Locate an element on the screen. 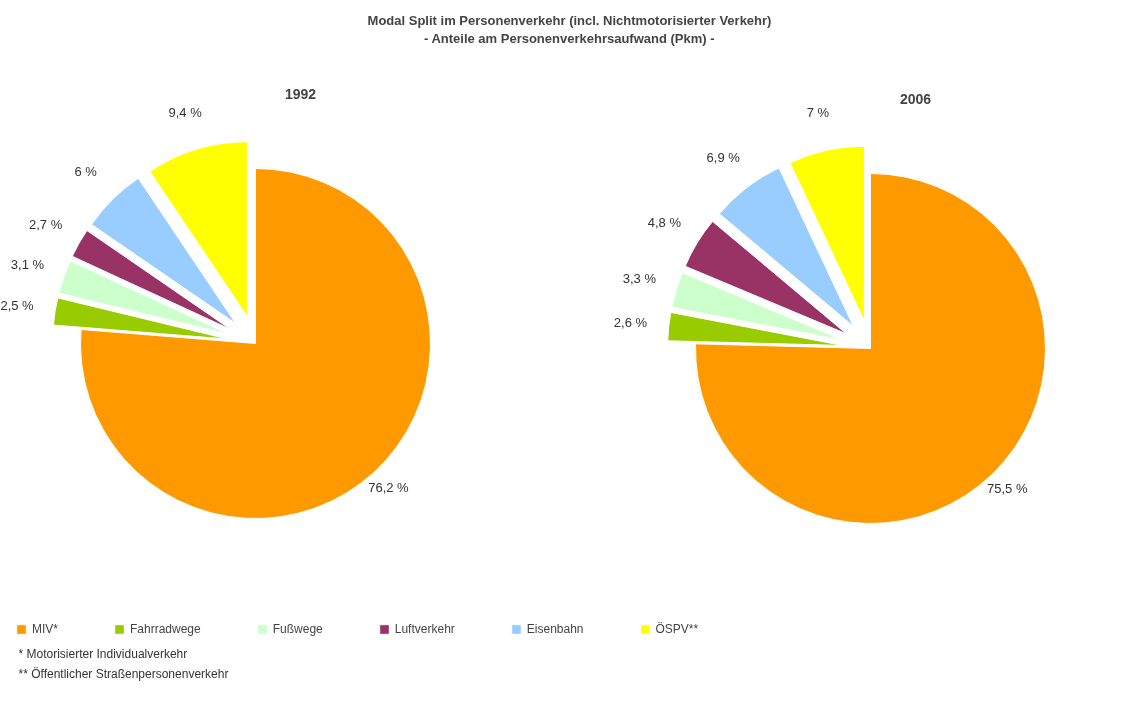 The width and height of the screenshot is (1138, 718). data-label: 6 % is located at coordinates (86, 172).